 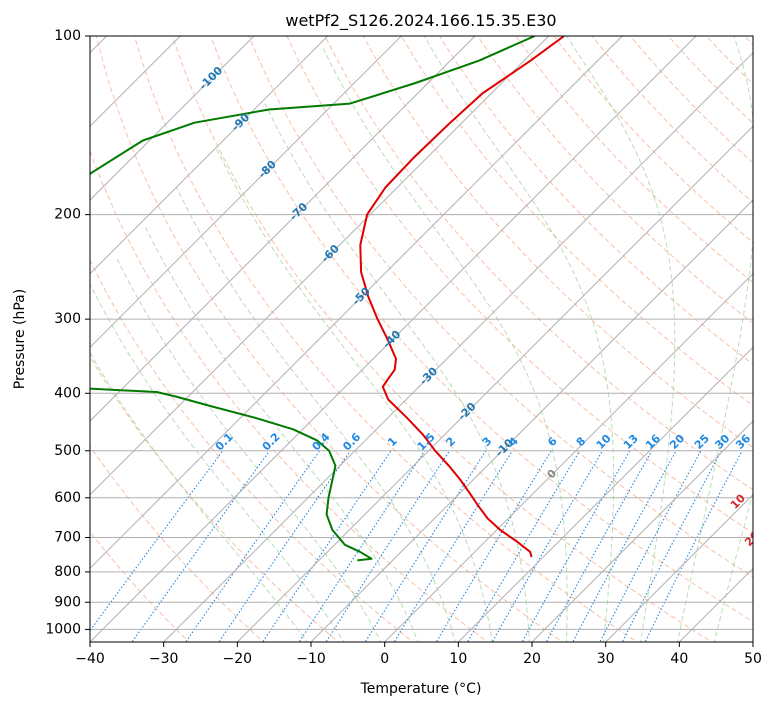 What do you see at coordinates (743, 442) in the screenshot?
I see `mixing-ratio-label: 36` at bounding box center [743, 442].